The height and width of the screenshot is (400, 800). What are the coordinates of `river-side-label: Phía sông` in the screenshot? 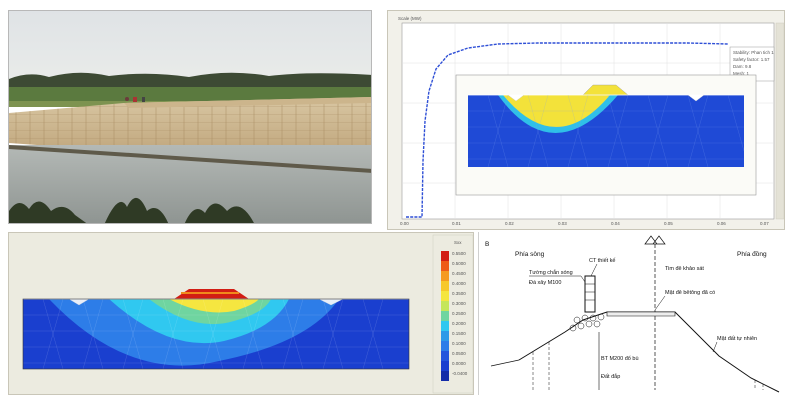 It's located at (530, 254).